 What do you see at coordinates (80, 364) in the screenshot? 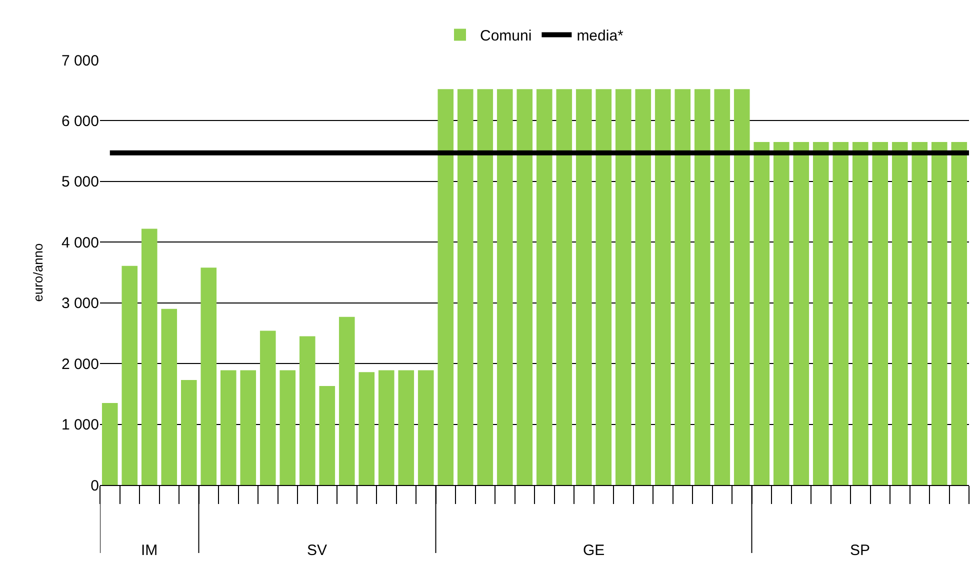
I see `y-tick-label: 2 000` at bounding box center [80, 364].